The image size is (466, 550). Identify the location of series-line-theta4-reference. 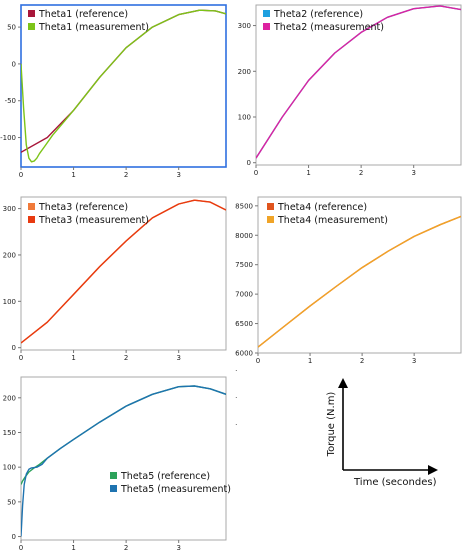
(359, 281).